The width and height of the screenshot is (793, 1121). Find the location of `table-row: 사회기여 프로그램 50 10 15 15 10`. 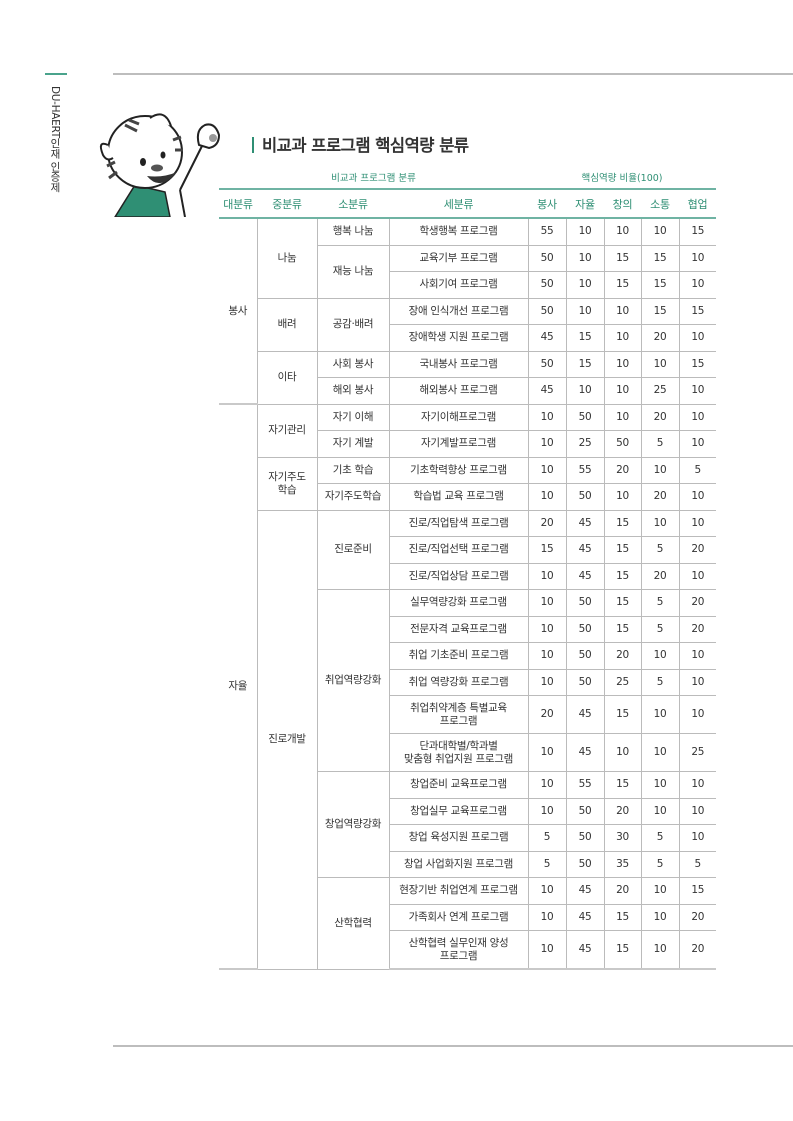

table-row: 사회기여 프로그램 50 10 15 15 10 is located at coordinates (467, 285).